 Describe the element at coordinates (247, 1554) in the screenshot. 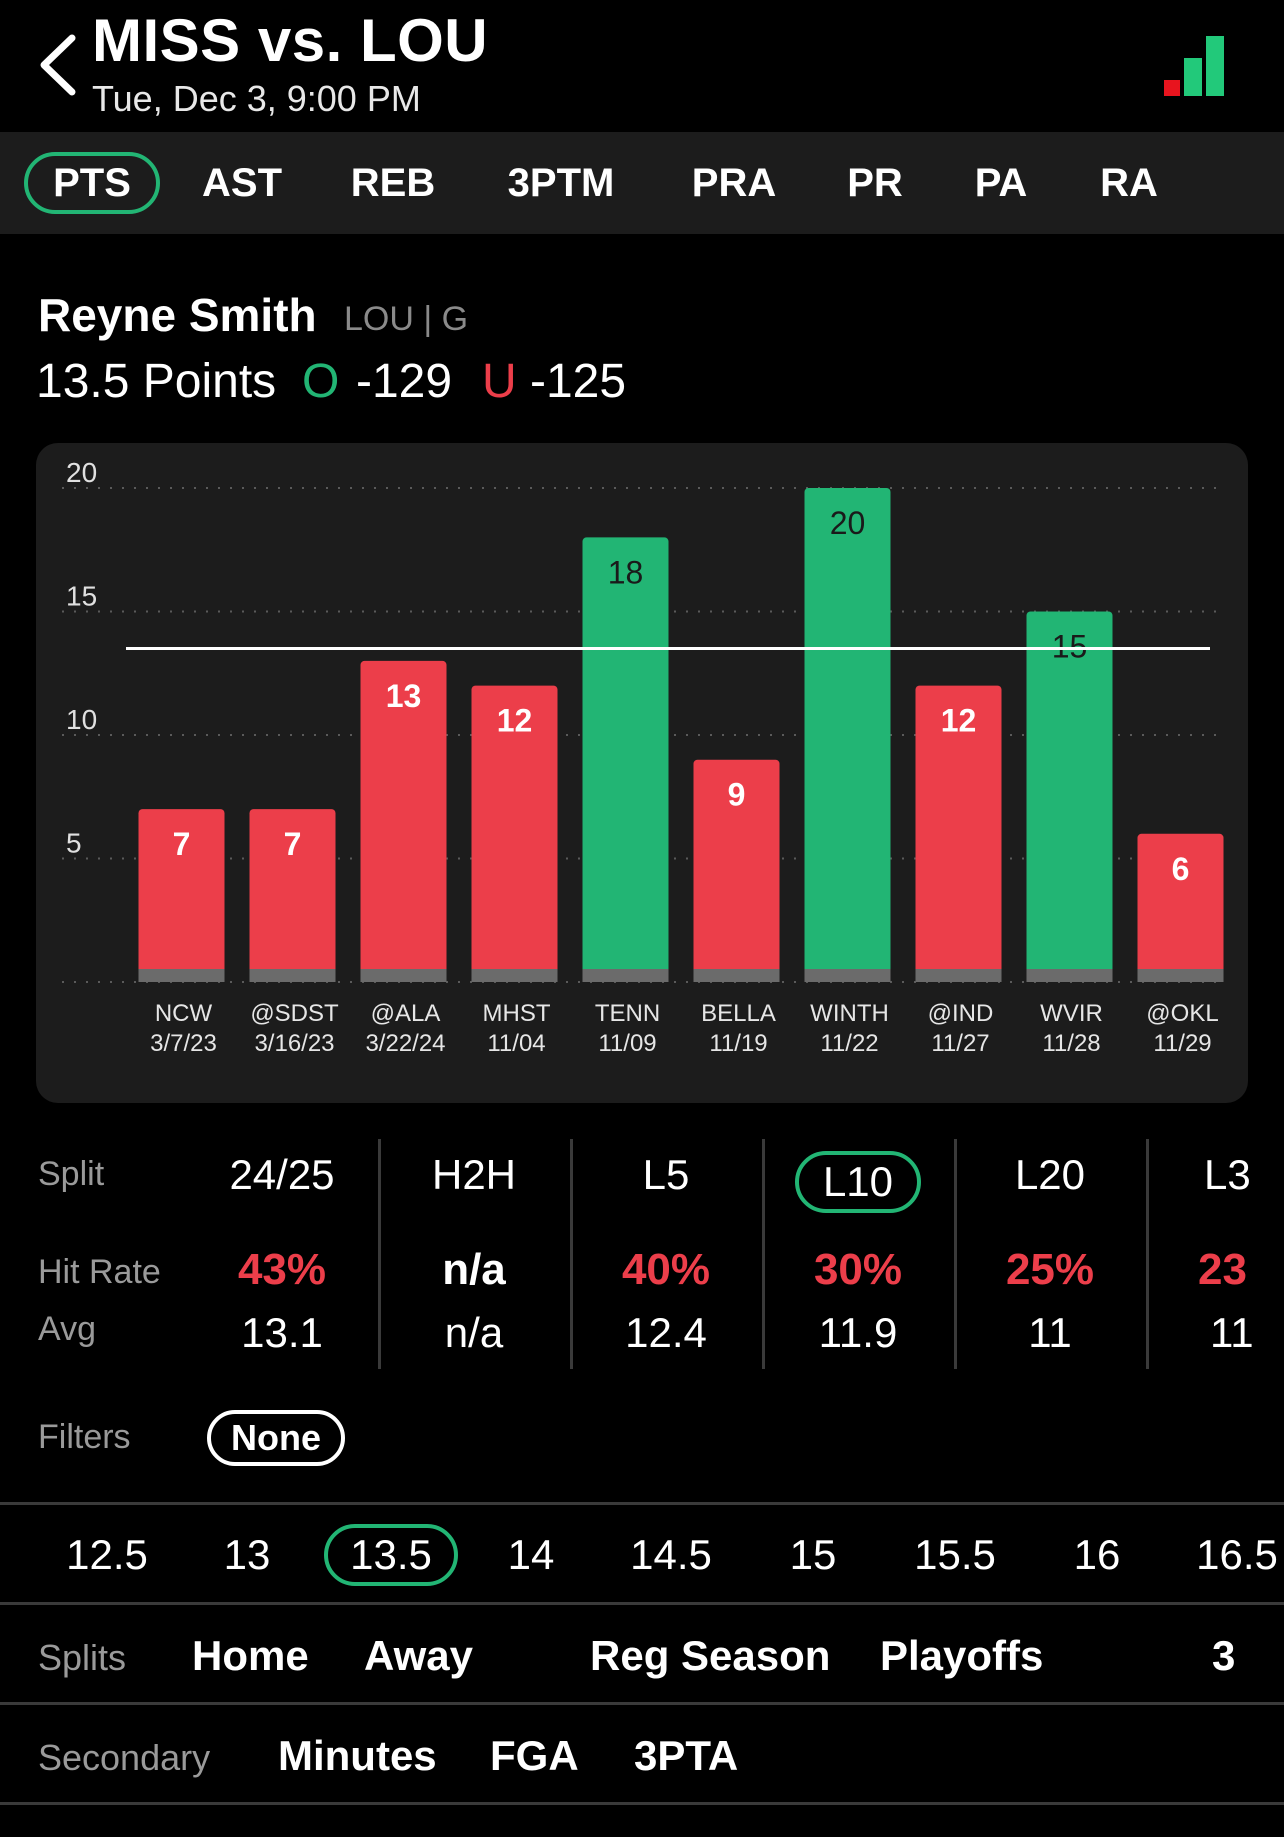

I see `line-option: 13` at that location.